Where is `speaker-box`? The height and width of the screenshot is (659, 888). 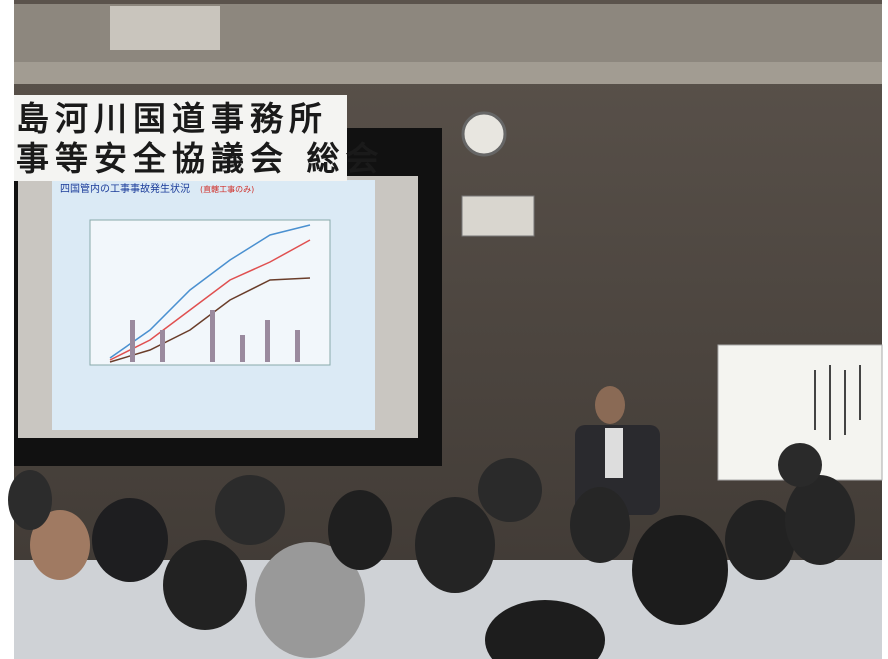 speaker-box is located at coordinates (498, 216).